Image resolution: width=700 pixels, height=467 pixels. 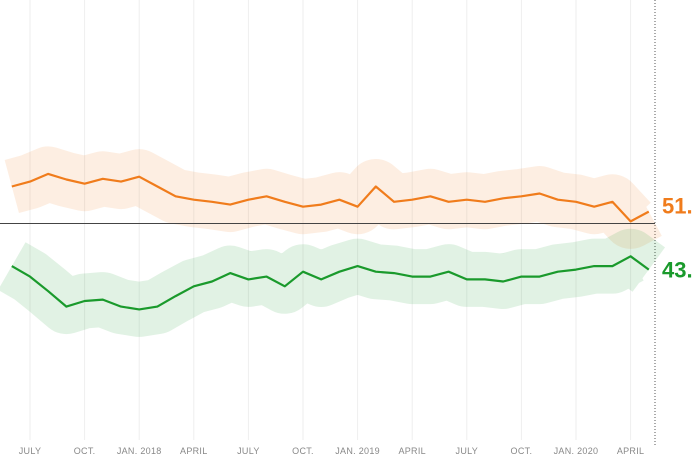 What do you see at coordinates (139, 451) in the screenshot?
I see `x-tick-label: JAN. 2018` at bounding box center [139, 451].